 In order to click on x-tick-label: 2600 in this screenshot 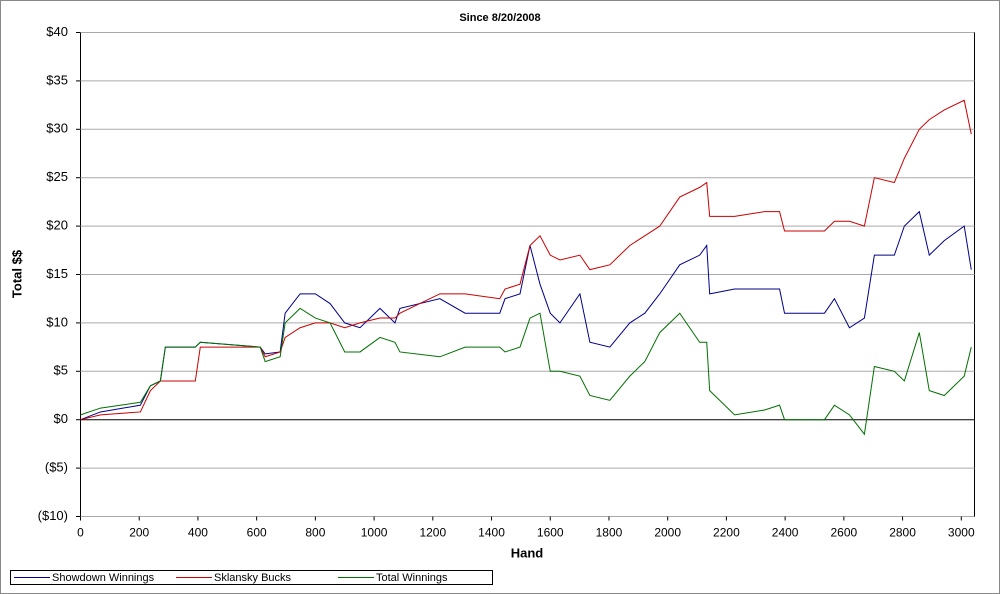, I will do `click(843, 533)`.